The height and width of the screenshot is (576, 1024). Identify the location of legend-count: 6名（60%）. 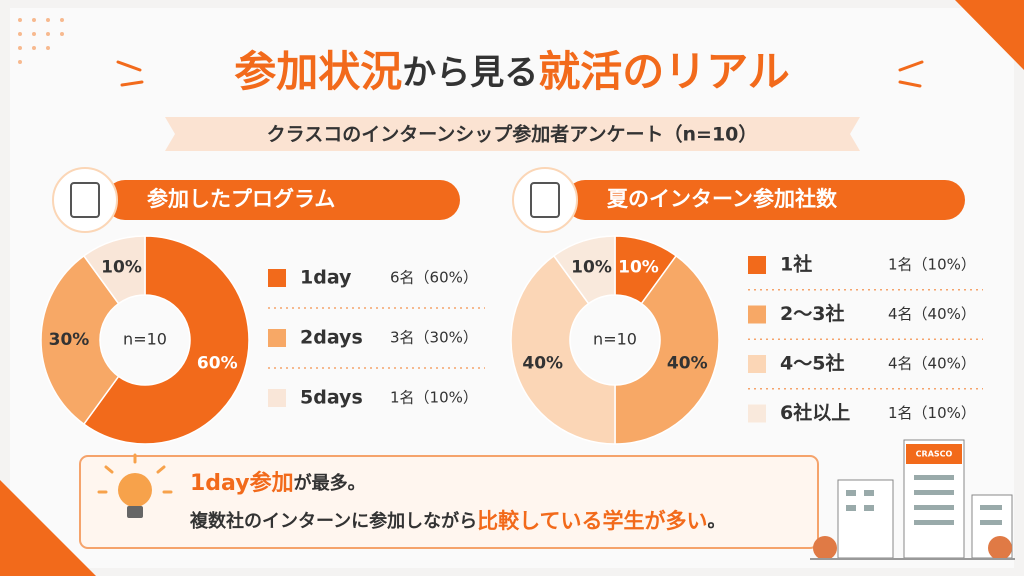
(434, 278).